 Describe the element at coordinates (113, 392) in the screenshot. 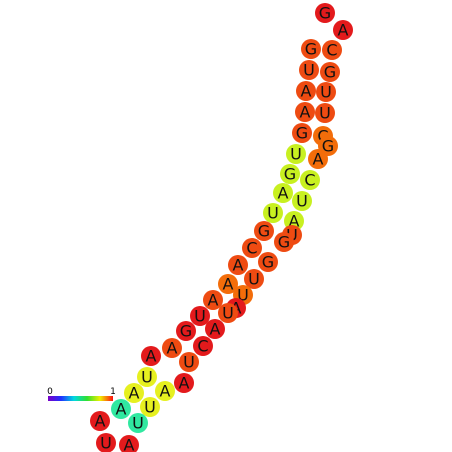

I see `scale-max: 1` at that location.